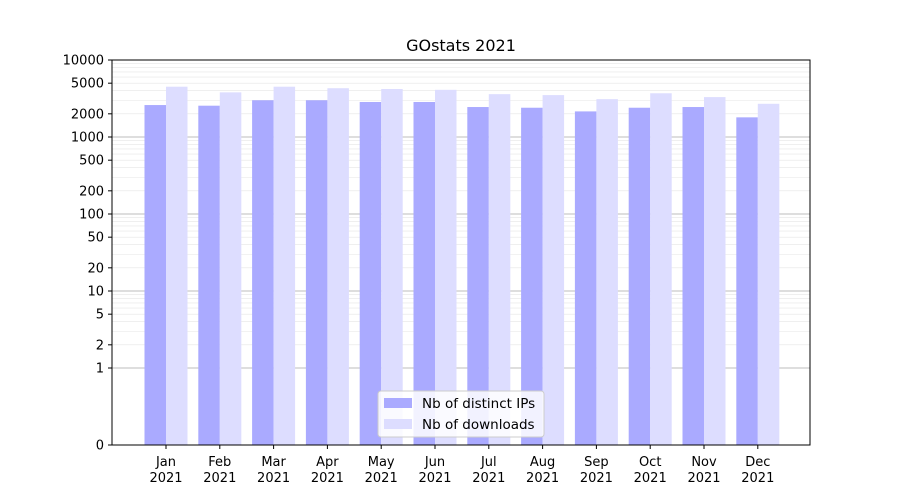  Describe the element at coordinates (83, 61) in the screenshot. I see `y-tick-label: 10000` at that location.